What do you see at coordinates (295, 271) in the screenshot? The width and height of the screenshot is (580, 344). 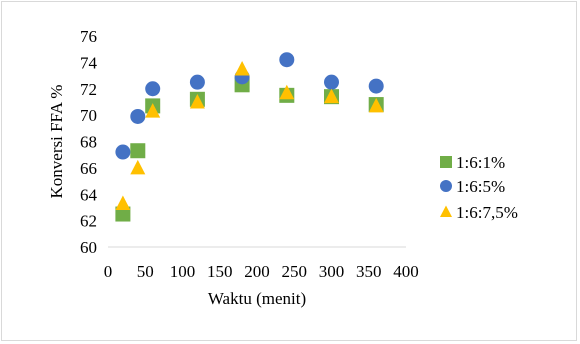 I see `x-tick-label: 250` at bounding box center [295, 271].